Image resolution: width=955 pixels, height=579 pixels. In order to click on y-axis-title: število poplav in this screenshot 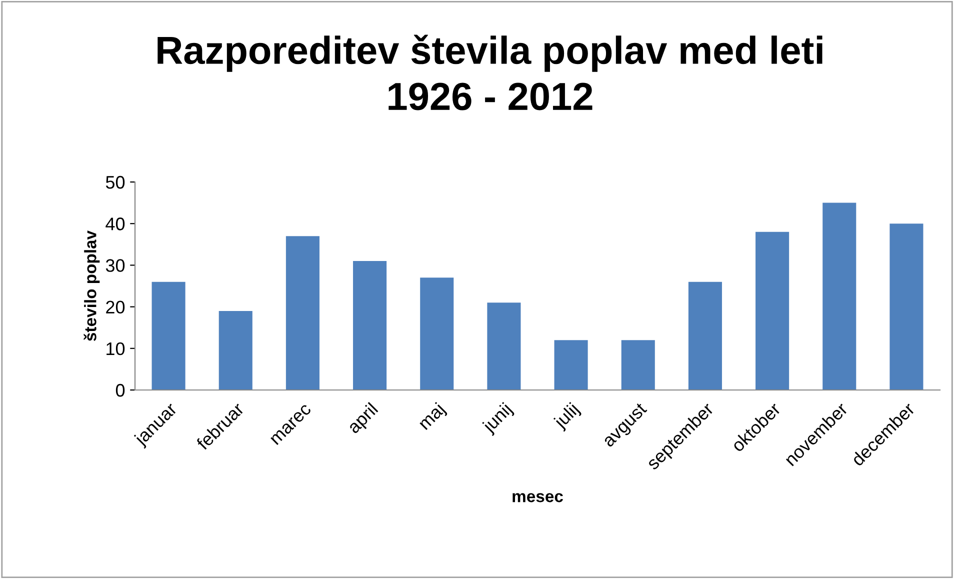, I will do `click(92, 285)`.